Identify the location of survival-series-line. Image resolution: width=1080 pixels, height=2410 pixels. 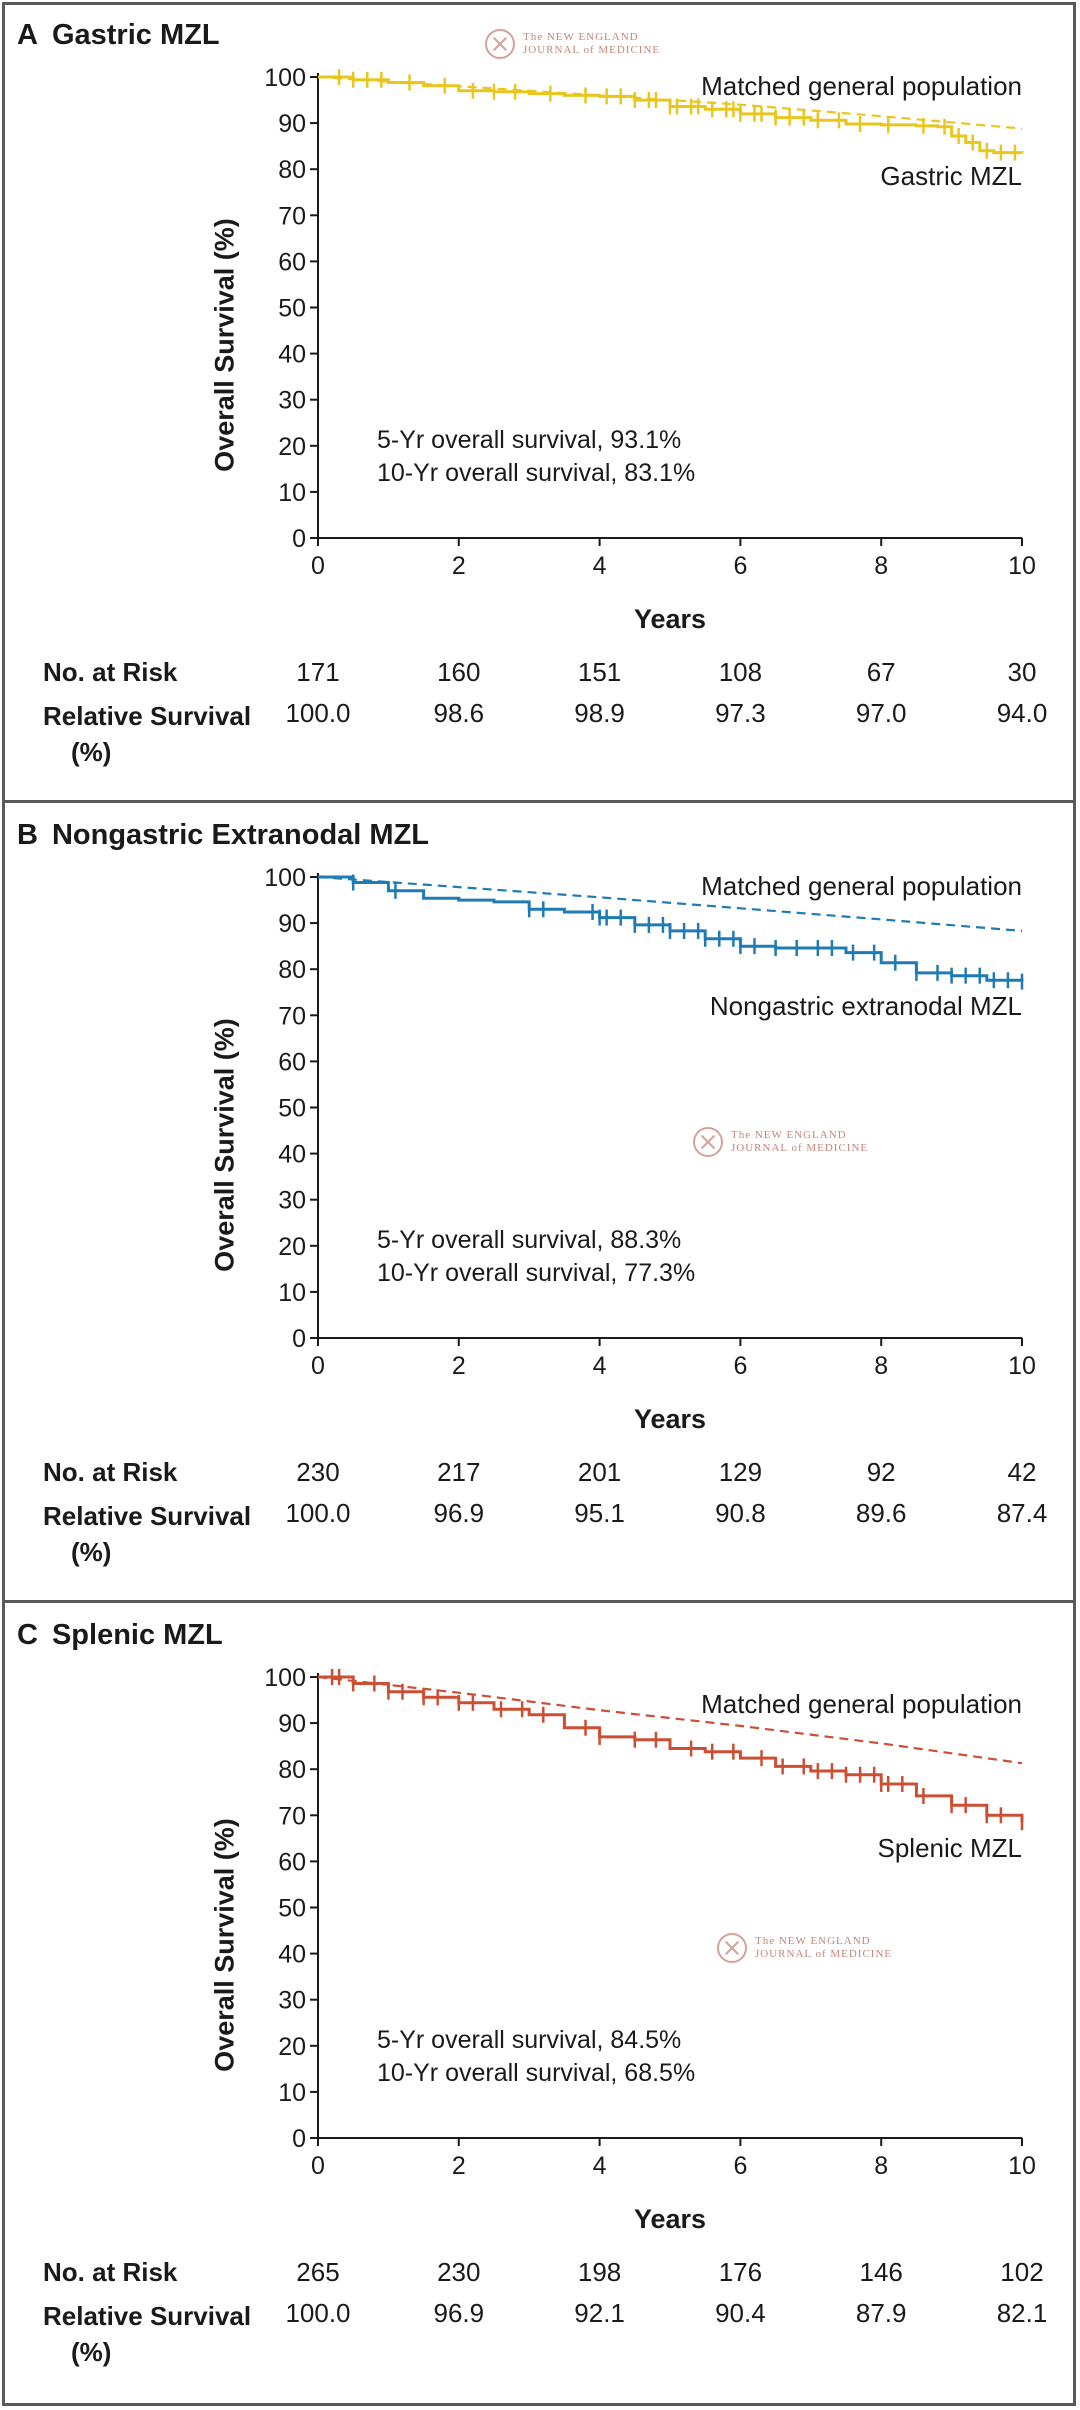
(671, 1749).